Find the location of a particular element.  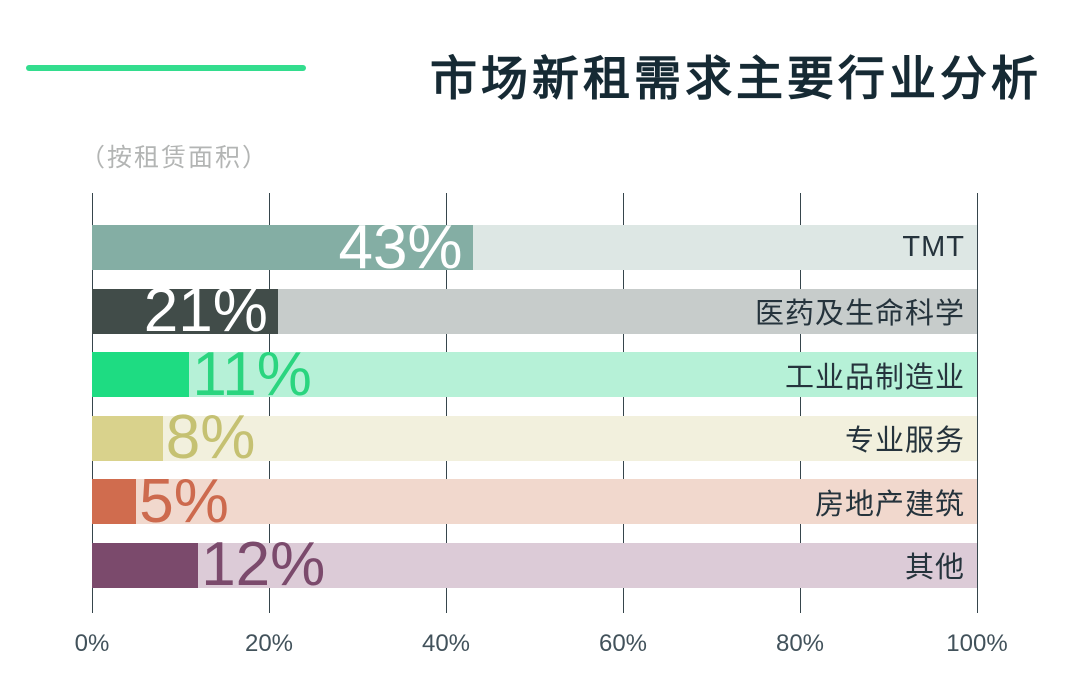

bar-track: 其他 is located at coordinates (534, 565).